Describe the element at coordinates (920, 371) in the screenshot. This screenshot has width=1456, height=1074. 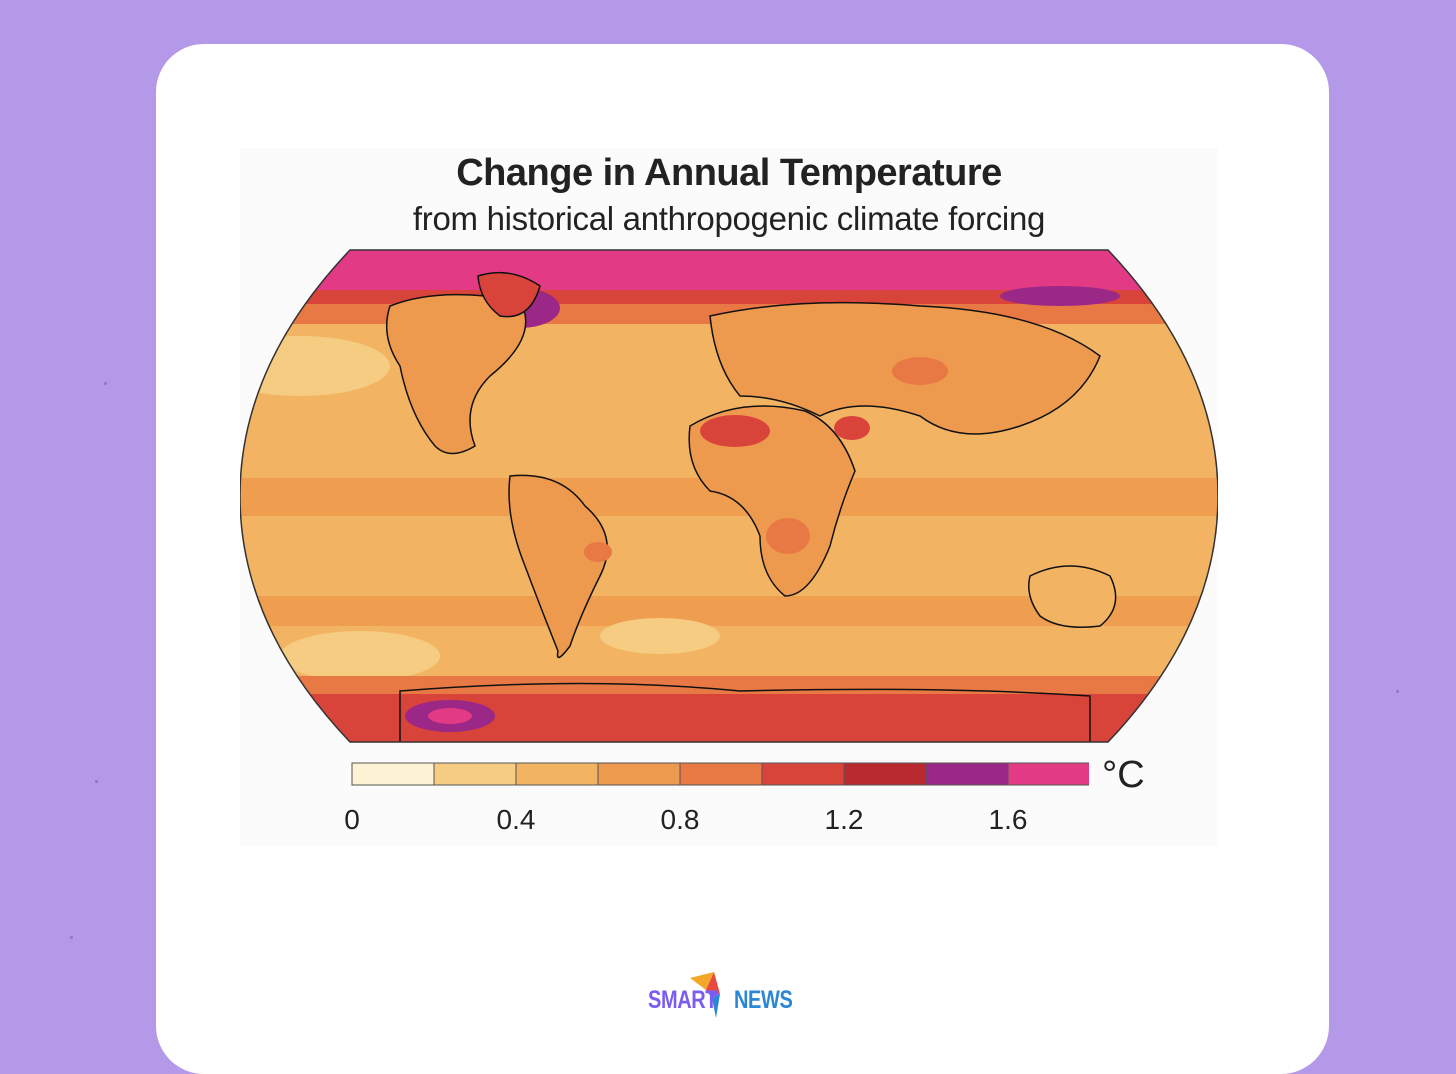
I see `central-asia-zone` at that location.